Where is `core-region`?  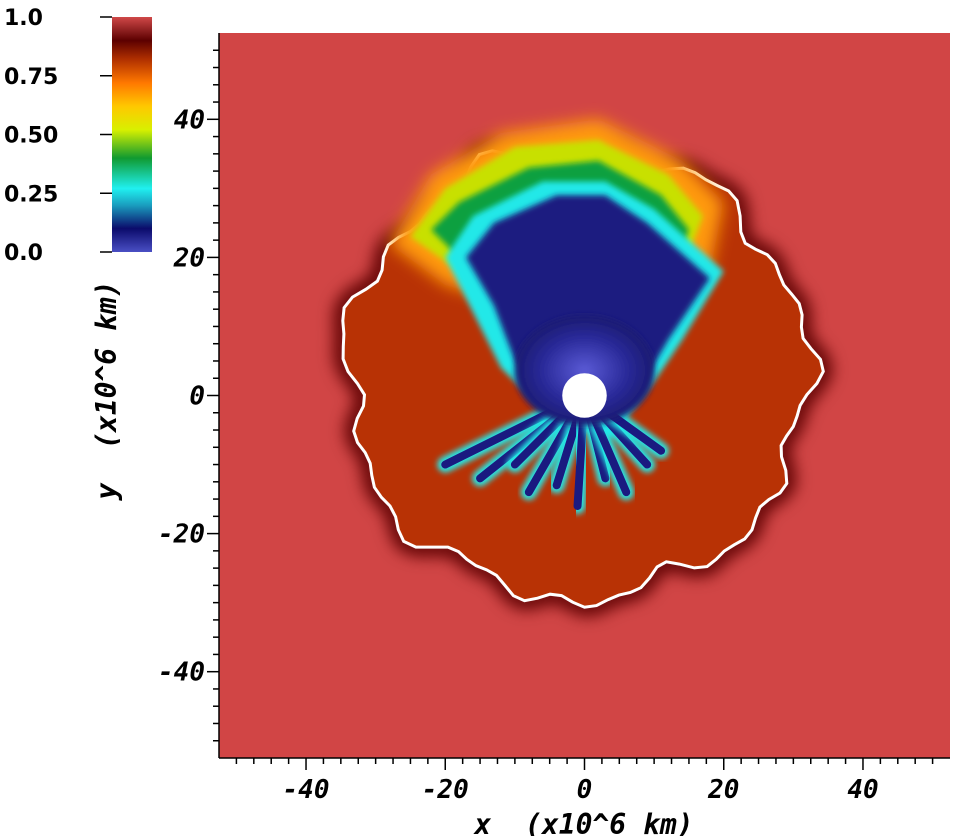
core-region is located at coordinates (584, 370).